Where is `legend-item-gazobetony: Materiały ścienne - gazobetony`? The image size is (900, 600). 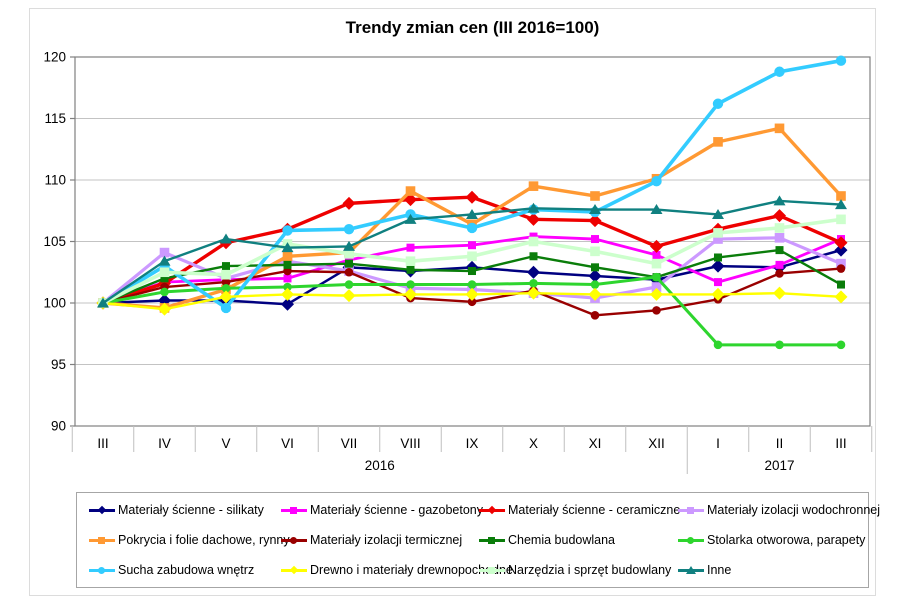
legend-item-gazobetony: Materiały ścienne - gazobetony is located at coordinates (376, 510).